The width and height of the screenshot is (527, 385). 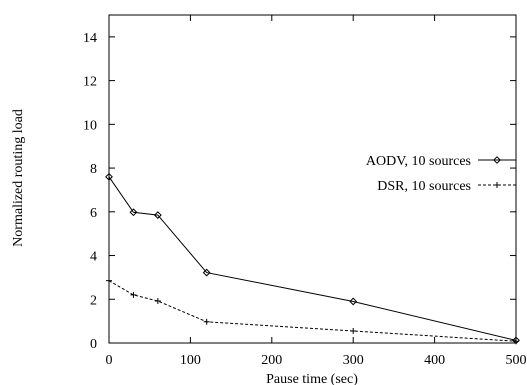 What do you see at coordinates (353, 360) in the screenshot?
I see `x-tick-label: 300` at bounding box center [353, 360].